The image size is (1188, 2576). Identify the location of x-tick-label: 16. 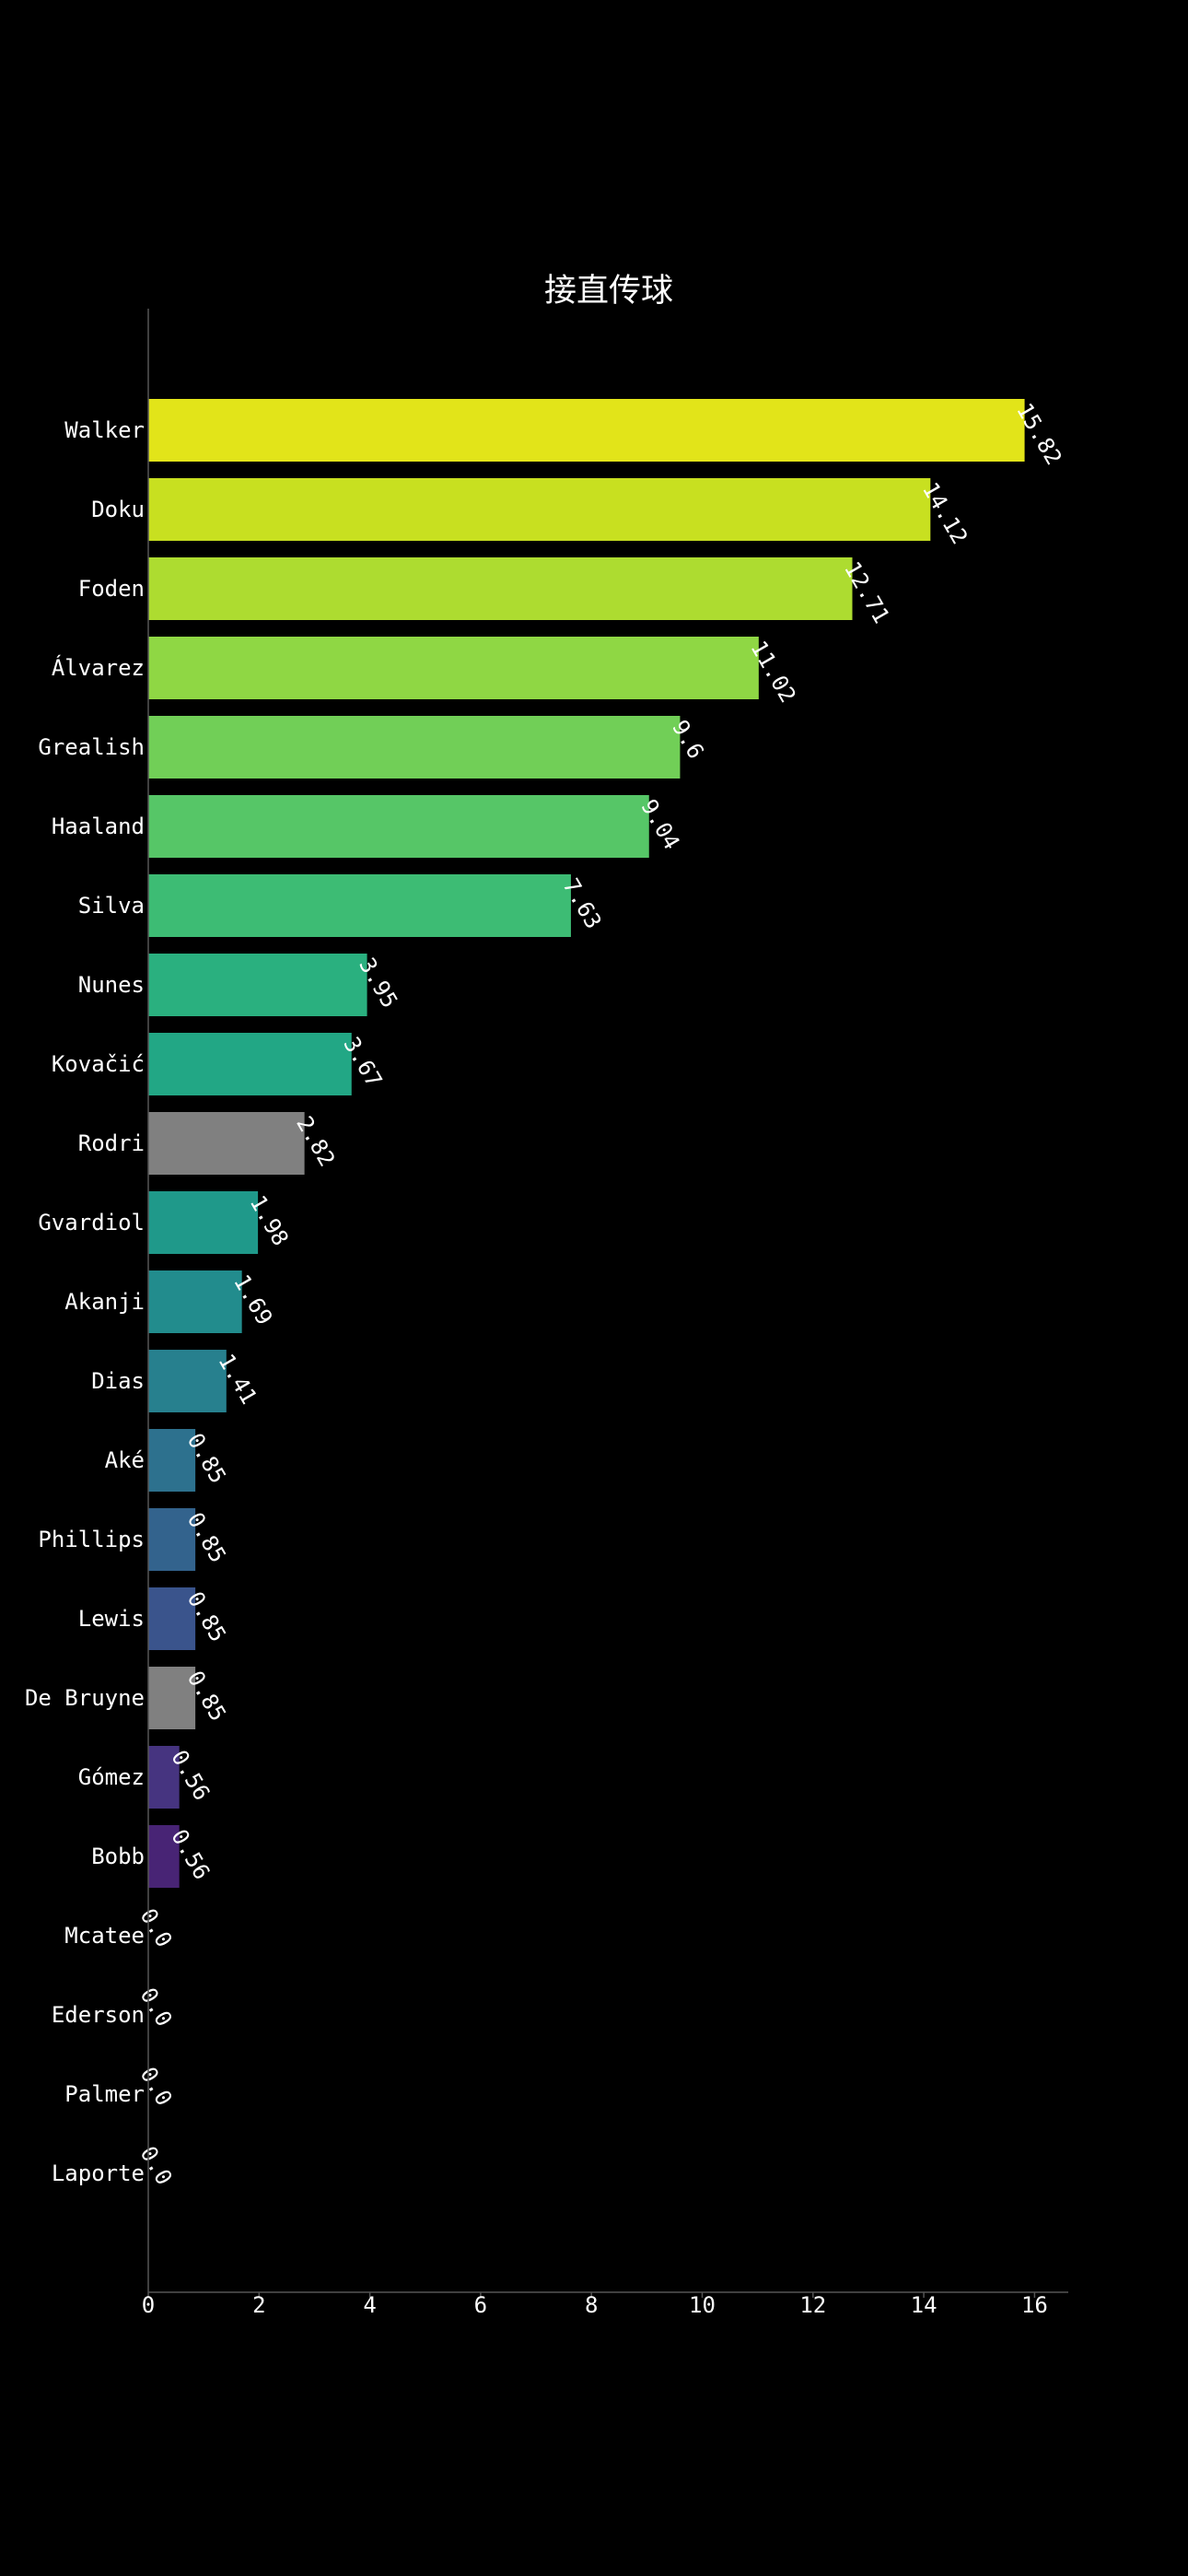
(1034, 2305).